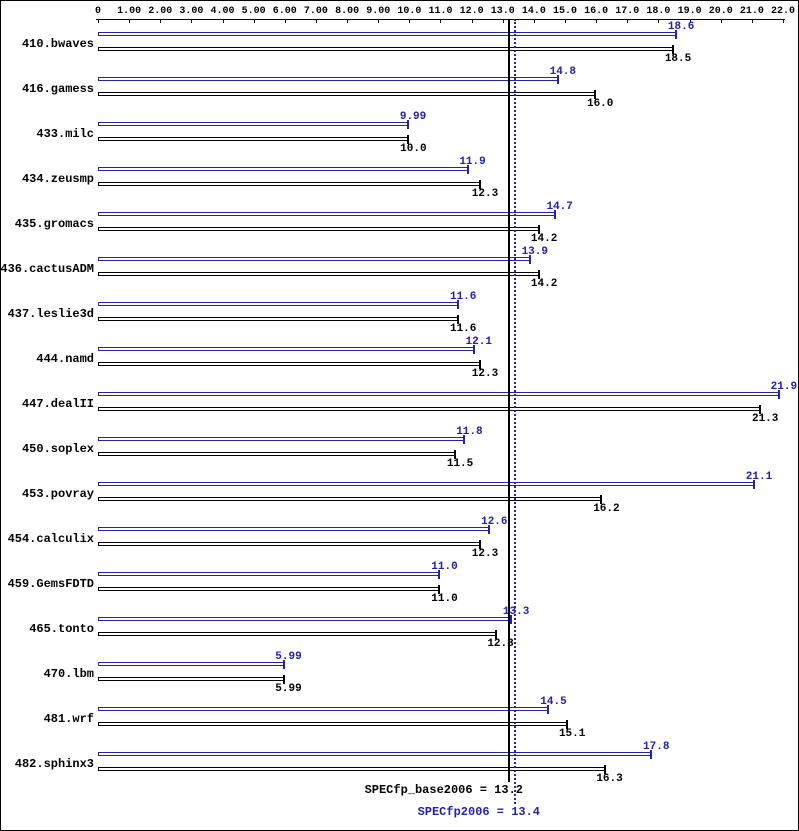  I want to click on axis-tick-label: 14.0, so click(533, 11).